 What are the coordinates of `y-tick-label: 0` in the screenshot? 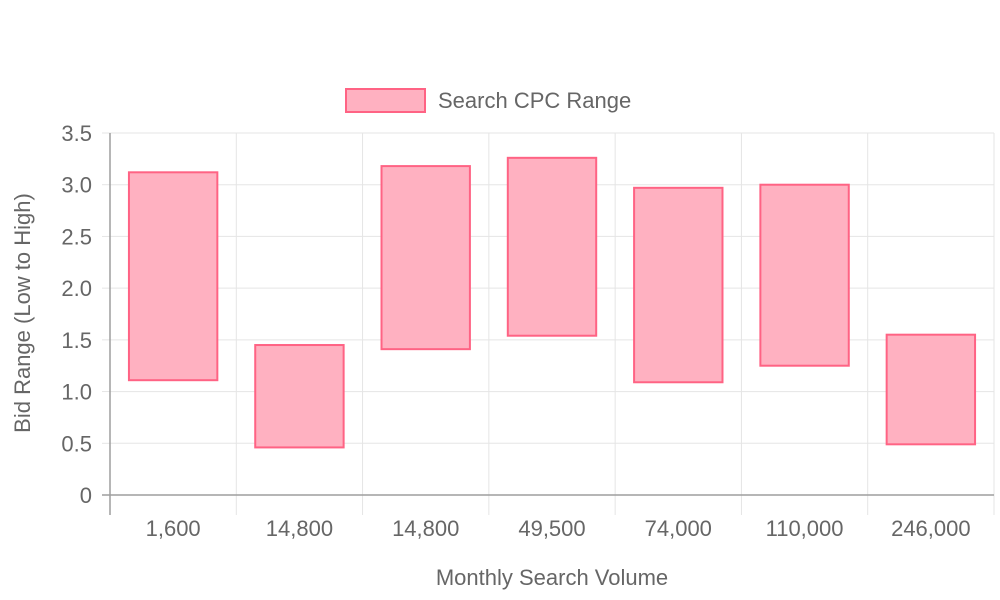 It's located at (86, 495).